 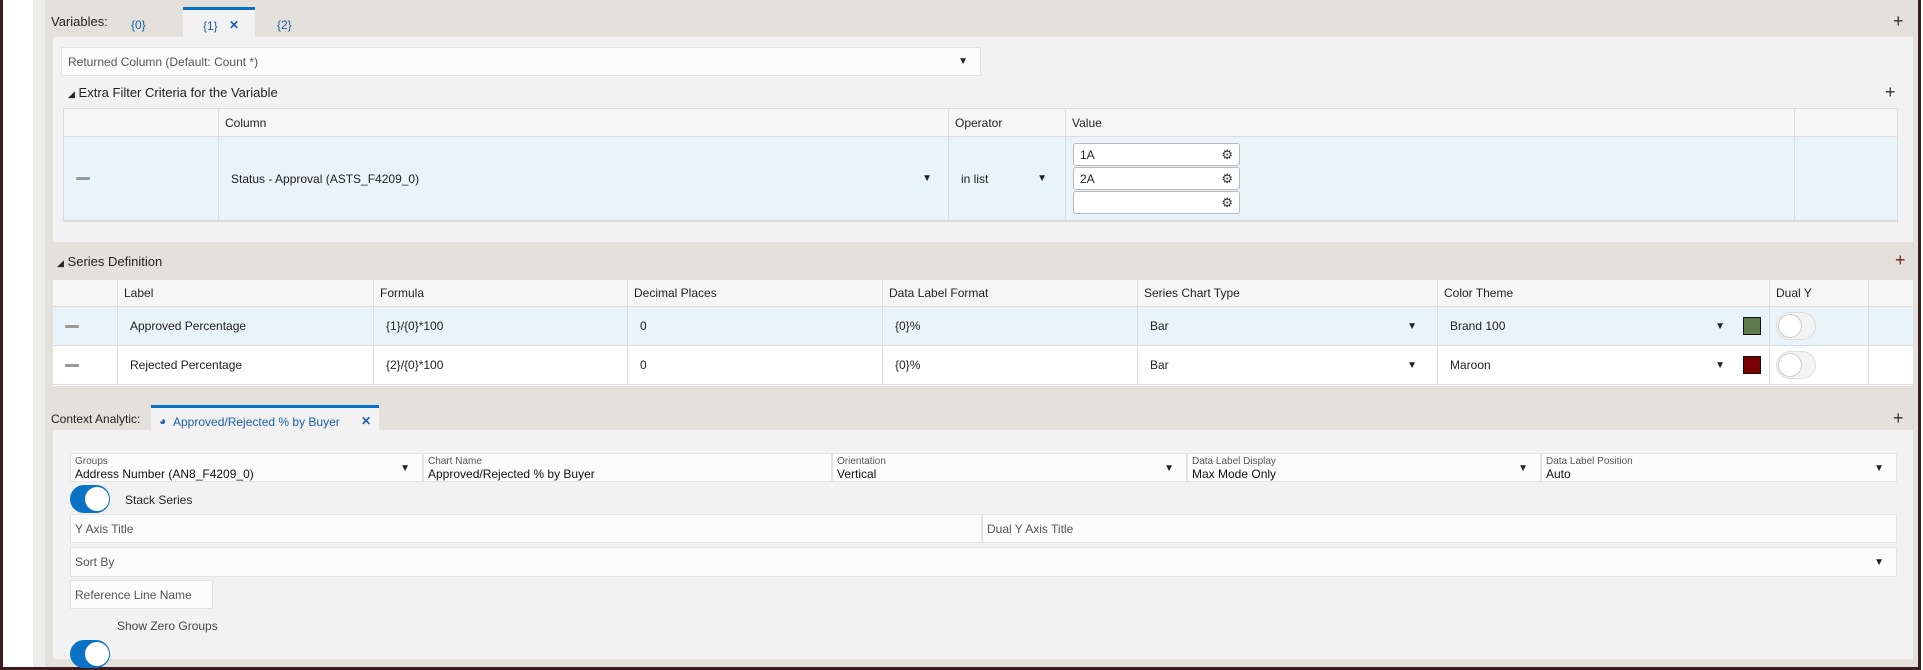 I want to click on value-input: ⚙, so click(x=1156, y=202).